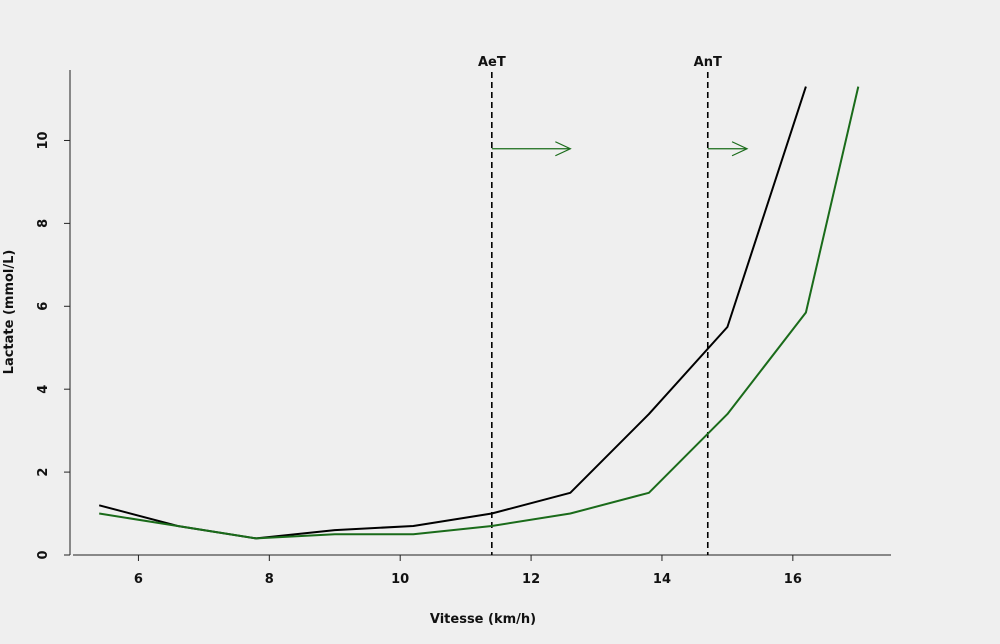 The height and width of the screenshot is (644, 1000). What do you see at coordinates (400, 579) in the screenshot?
I see `x-tick-label: 10` at bounding box center [400, 579].